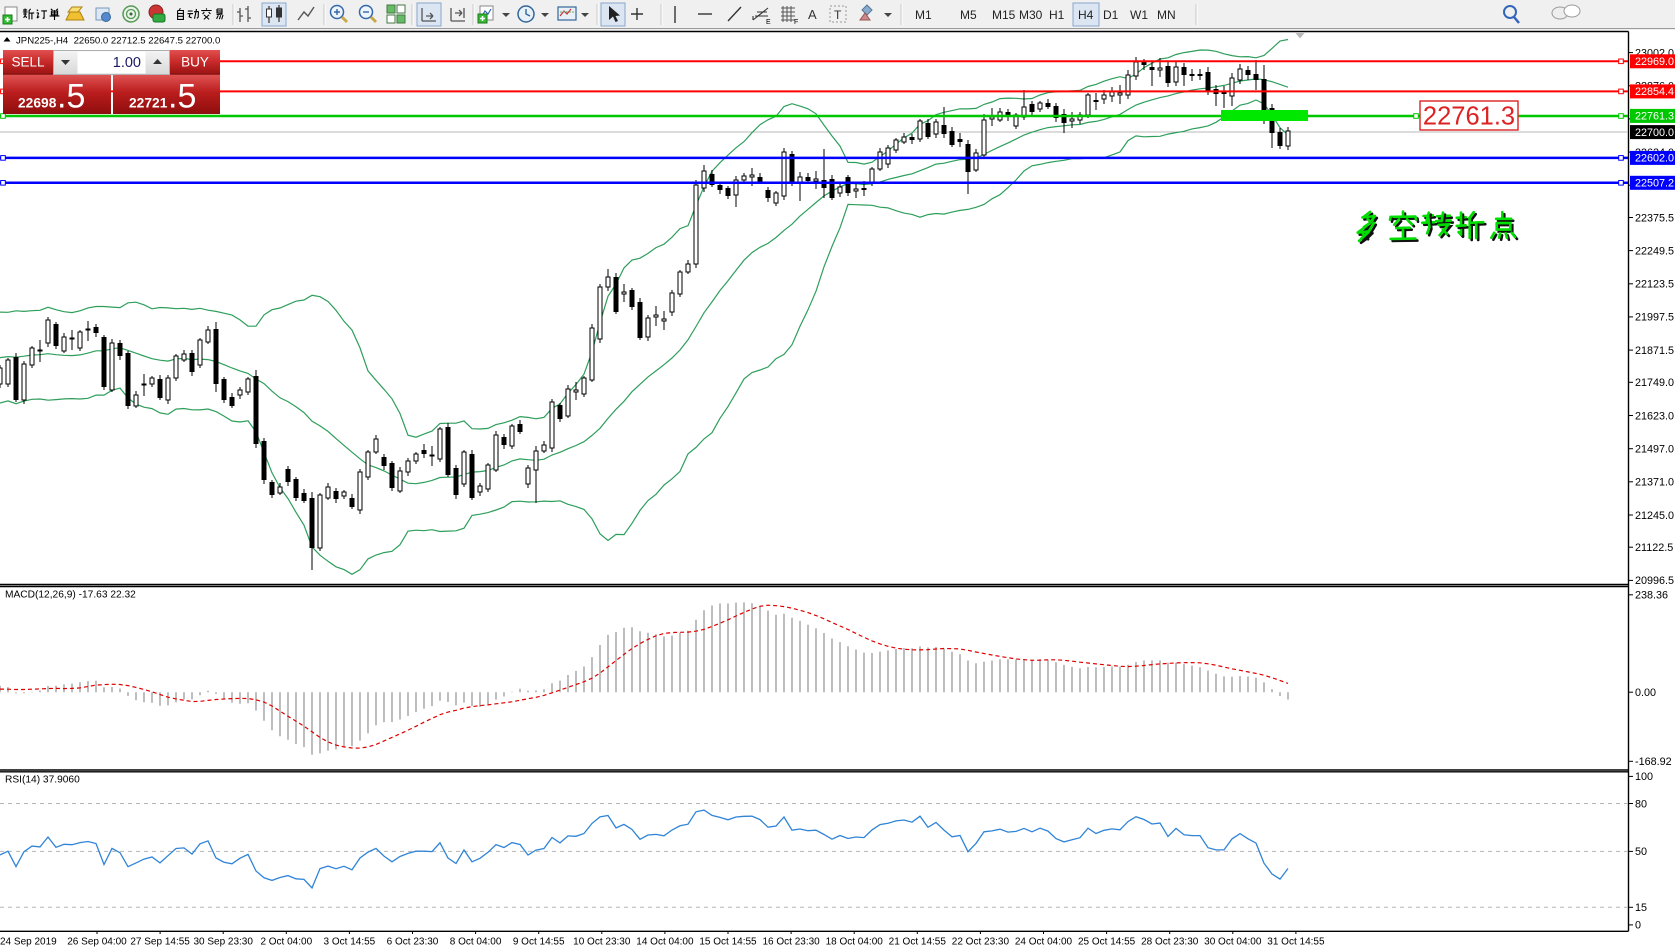  I want to click on svg-text: 30 Oct 04:00, so click(1233, 942).